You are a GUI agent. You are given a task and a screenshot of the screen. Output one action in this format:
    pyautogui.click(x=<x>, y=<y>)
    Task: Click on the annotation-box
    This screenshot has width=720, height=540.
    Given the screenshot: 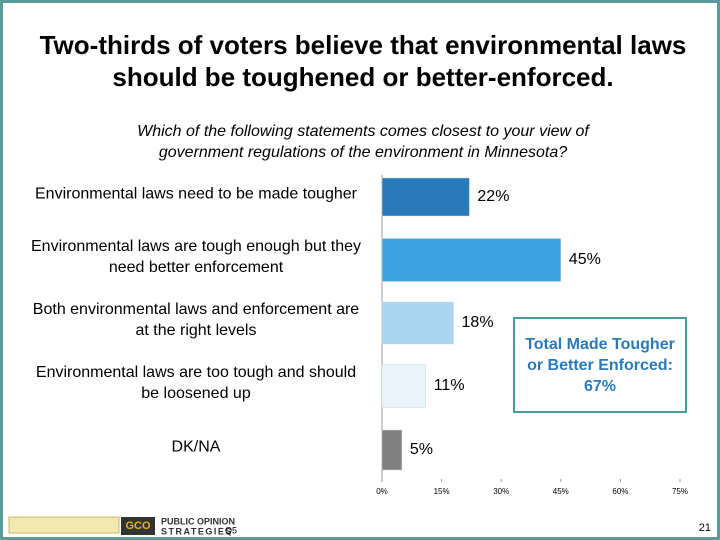 What is the action you would take?
    pyautogui.click(x=600, y=365)
    